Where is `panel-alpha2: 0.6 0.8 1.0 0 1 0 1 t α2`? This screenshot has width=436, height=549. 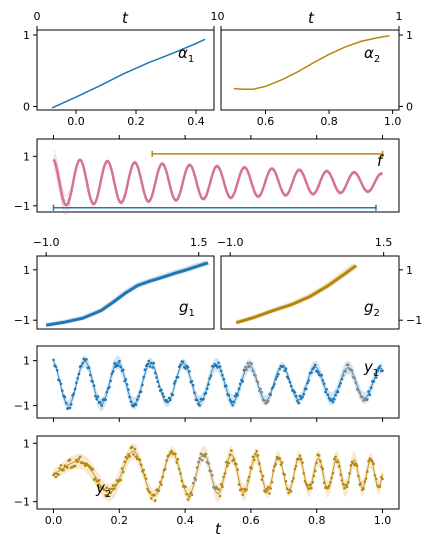 panel-alpha2: 0.6 0.8 1.0 0 1 0 1 t α2 is located at coordinates (316, 68).